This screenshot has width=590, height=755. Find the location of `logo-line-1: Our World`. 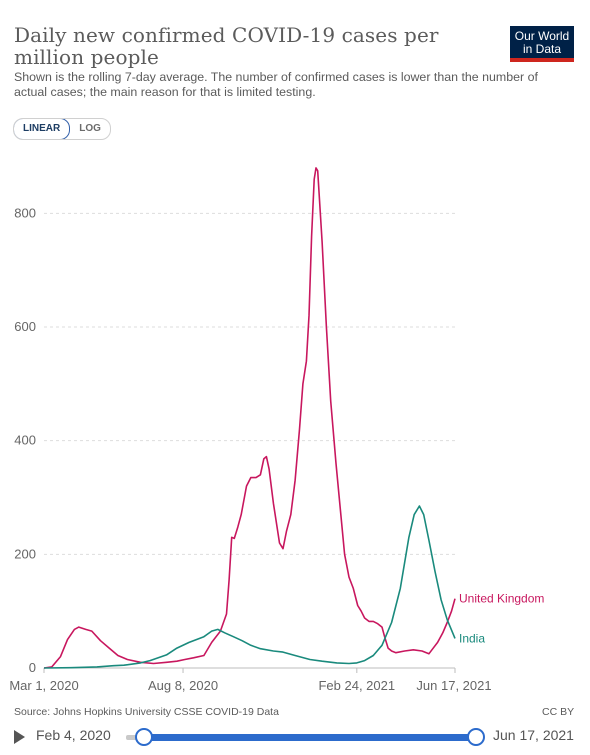

logo-line-1: Our World is located at coordinates (542, 36).